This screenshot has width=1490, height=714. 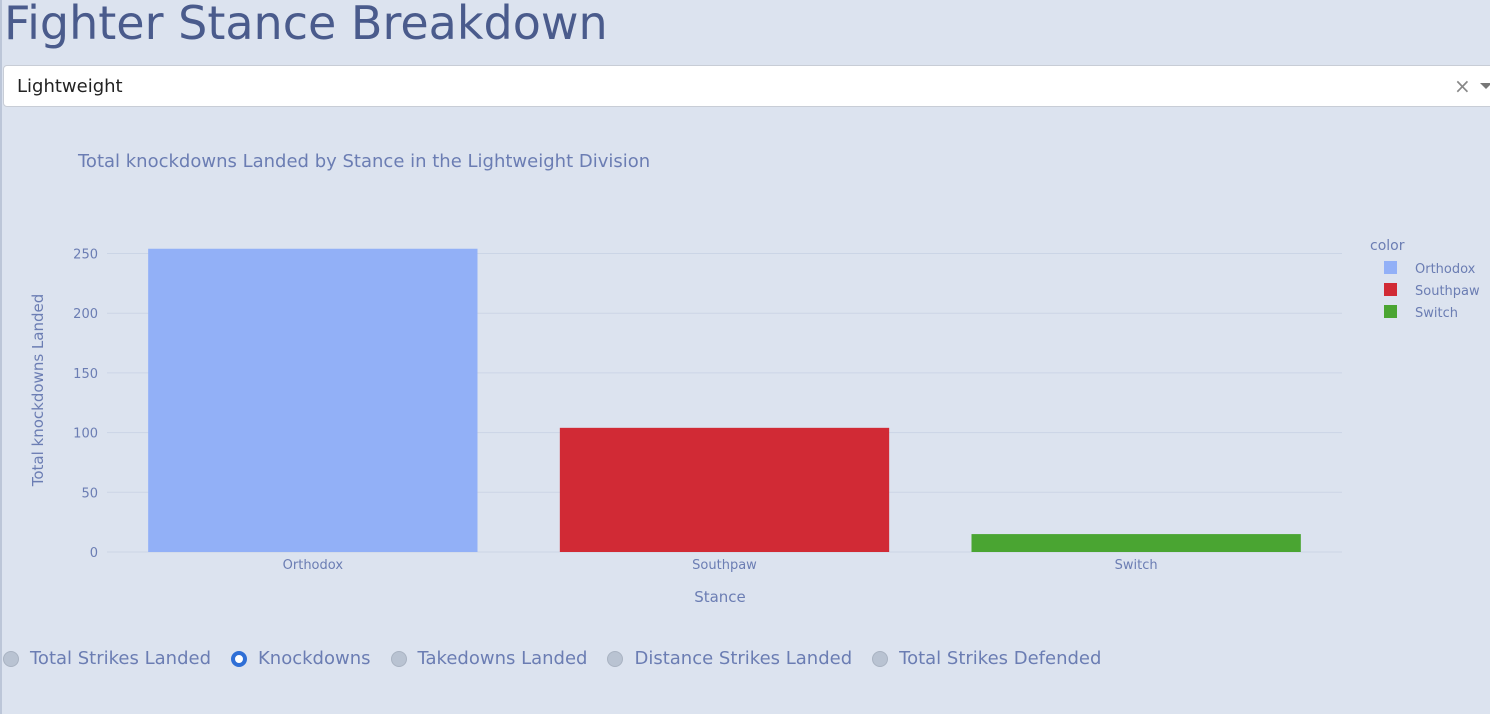 What do you see at coordinates (1447, 291) in the screenshot?
I see `legend-entry: Southpaw` at bounding box center [1447, 291].